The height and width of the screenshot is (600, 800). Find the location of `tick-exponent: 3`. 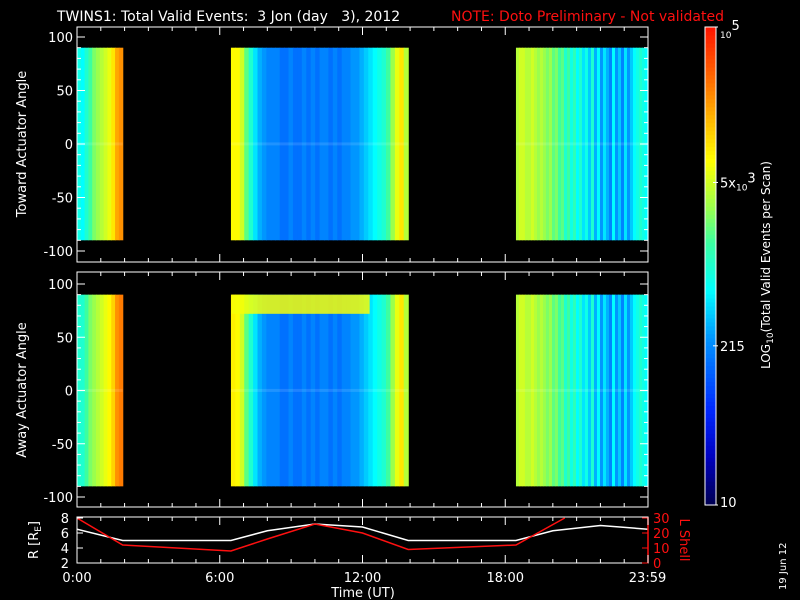

tick-exponent: 3 is located at coordinates (751, 178).